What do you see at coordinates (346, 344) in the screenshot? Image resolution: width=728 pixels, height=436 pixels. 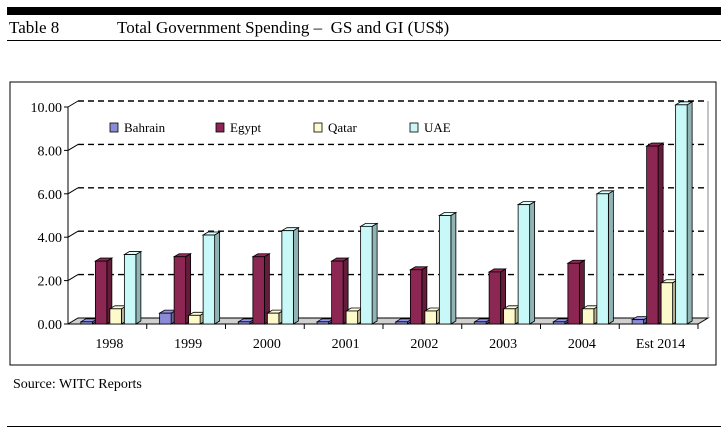 I see `x-tick-label: 2001` at bounding box center [346, 344].